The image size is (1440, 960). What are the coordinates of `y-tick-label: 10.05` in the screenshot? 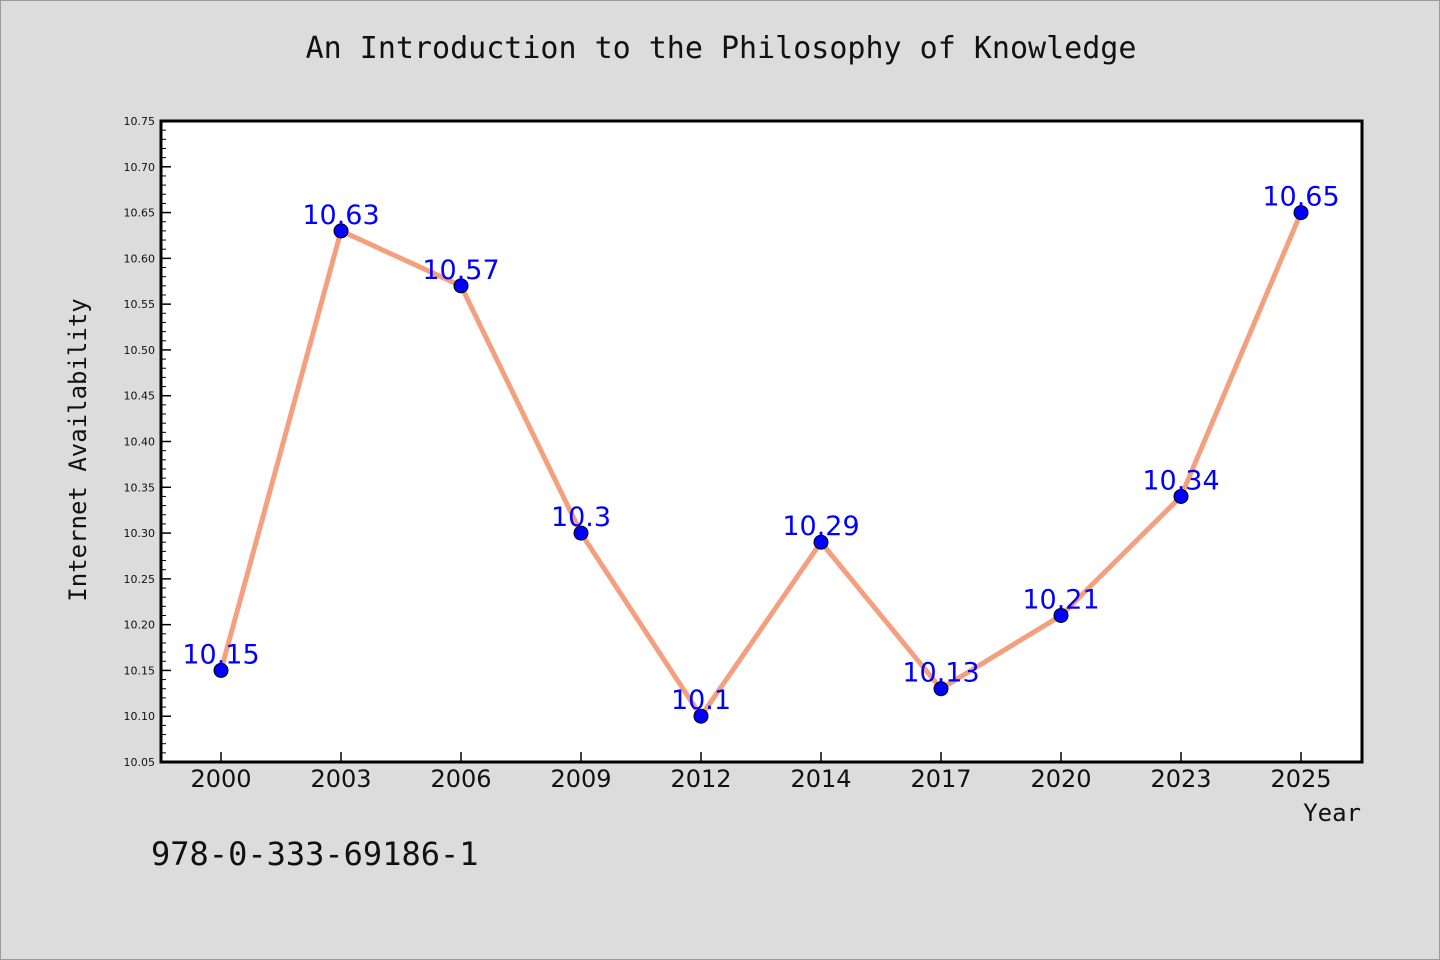 It's located at (140, 762).